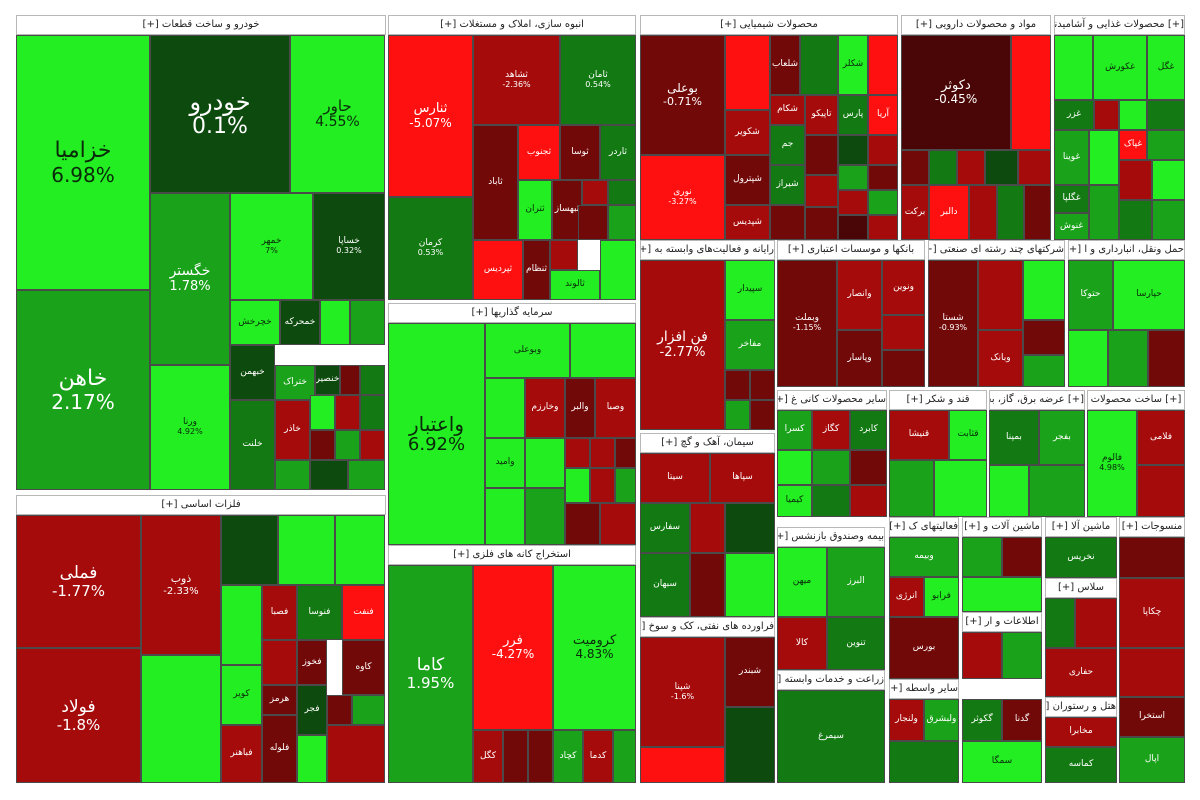  Describe the element at coordinates (859, 295) in the screenshot. I see `tile-81: وانصار` at that location.